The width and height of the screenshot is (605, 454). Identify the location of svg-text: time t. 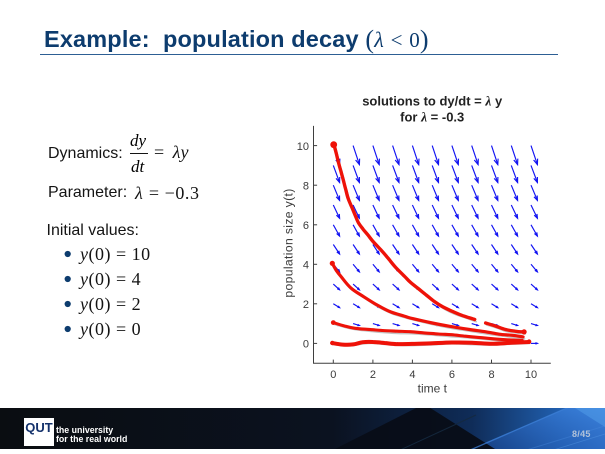
(433, 389).